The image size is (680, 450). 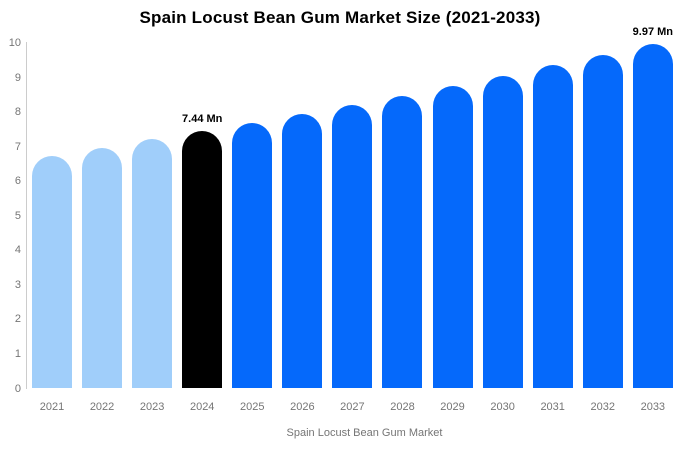 What do you see at coordinates (552, 227) in the screenshot?
I see `bar-2031` at bounding box center [552, 227].